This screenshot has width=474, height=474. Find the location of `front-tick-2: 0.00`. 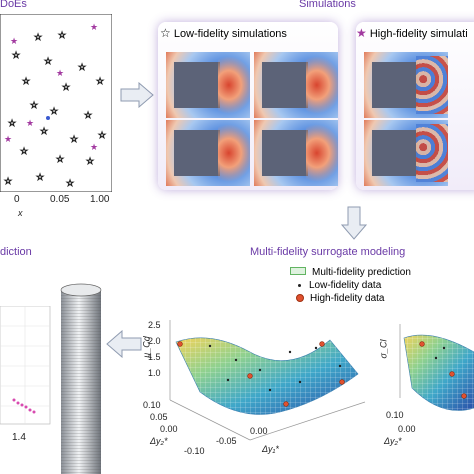

front-tick-2: 0.00 is located at coordinates (169, 429).